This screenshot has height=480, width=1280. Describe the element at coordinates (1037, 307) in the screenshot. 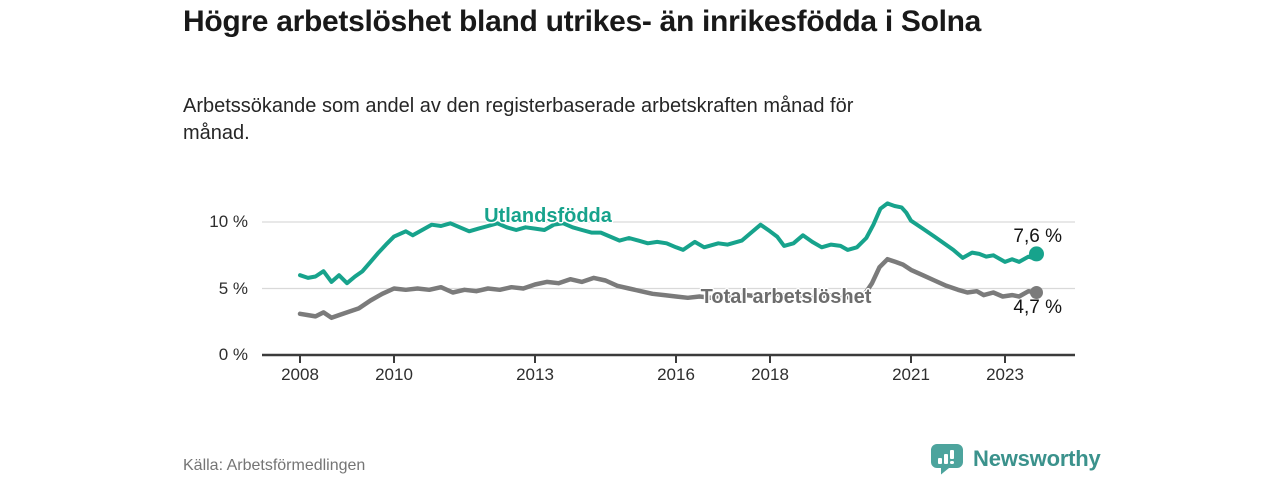

I see `end-value-label-total: 4,7 %` at that location.